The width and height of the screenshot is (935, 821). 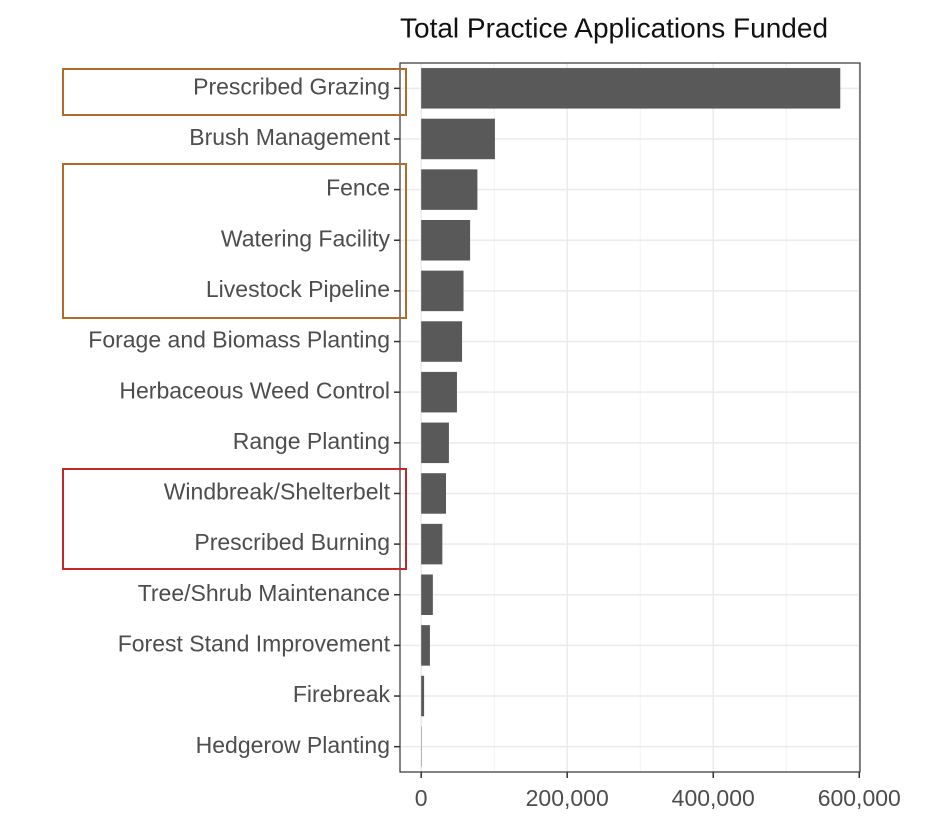 I want to click on y-tick-label: Tree/Shrub Maintenance, so click(x=264, y=593).